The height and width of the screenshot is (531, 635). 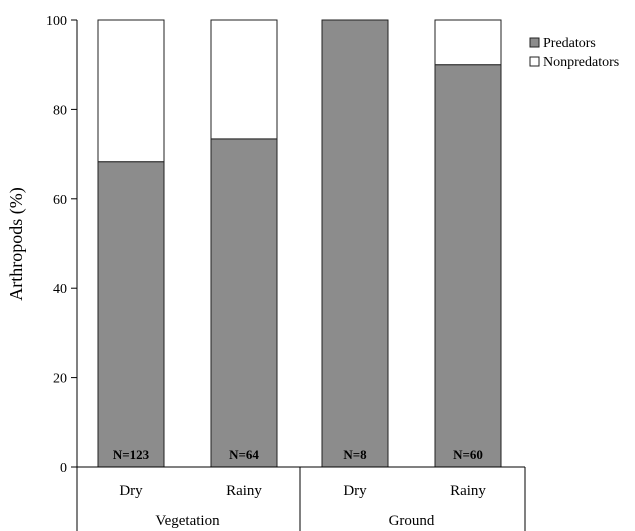 What do you see at coordinates (244, 454) in the screenshot?
I see `bar-n-label: N=64` at bounding box center [244, 454].